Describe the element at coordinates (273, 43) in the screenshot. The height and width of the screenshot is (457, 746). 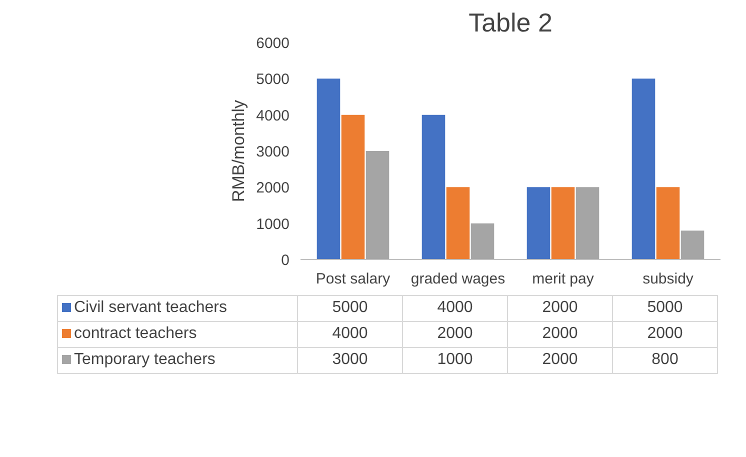
I see `y-tick-label: 6000` at that location.